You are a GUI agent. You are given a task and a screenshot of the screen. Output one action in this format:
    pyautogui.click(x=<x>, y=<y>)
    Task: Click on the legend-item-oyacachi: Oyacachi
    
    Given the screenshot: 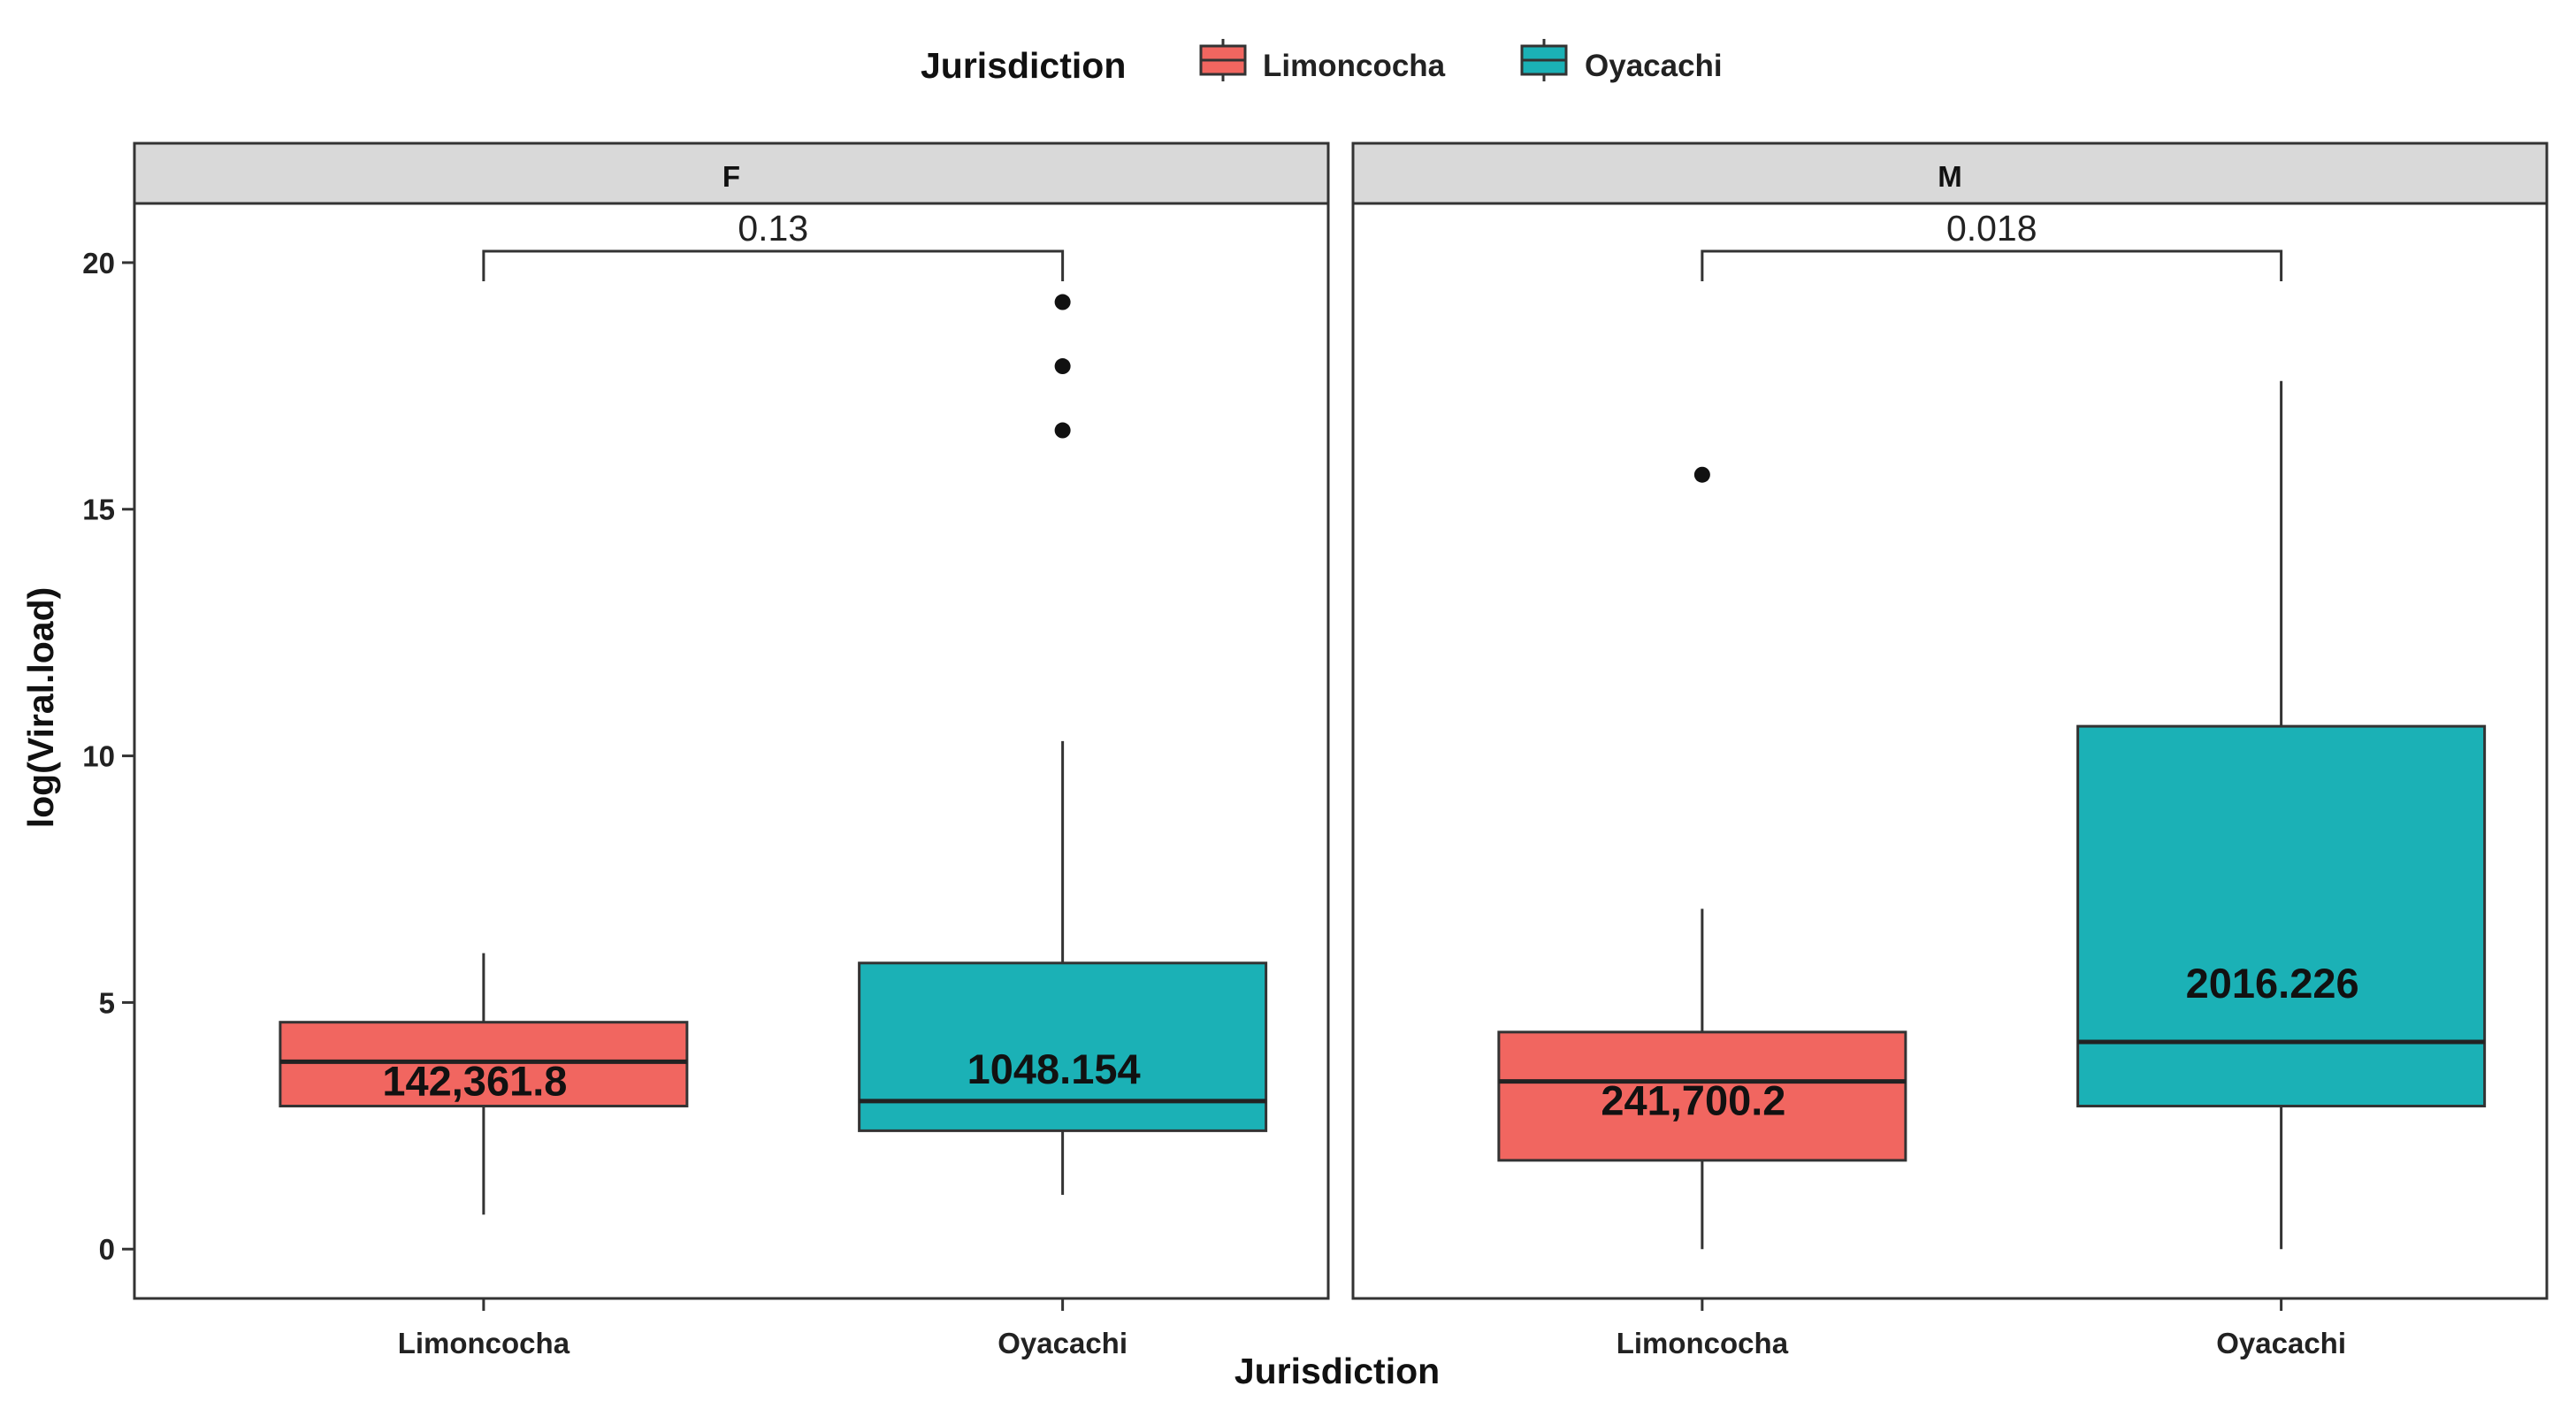 What is the action you would take?
    pyautogui.click(x=1621, y=61)
    